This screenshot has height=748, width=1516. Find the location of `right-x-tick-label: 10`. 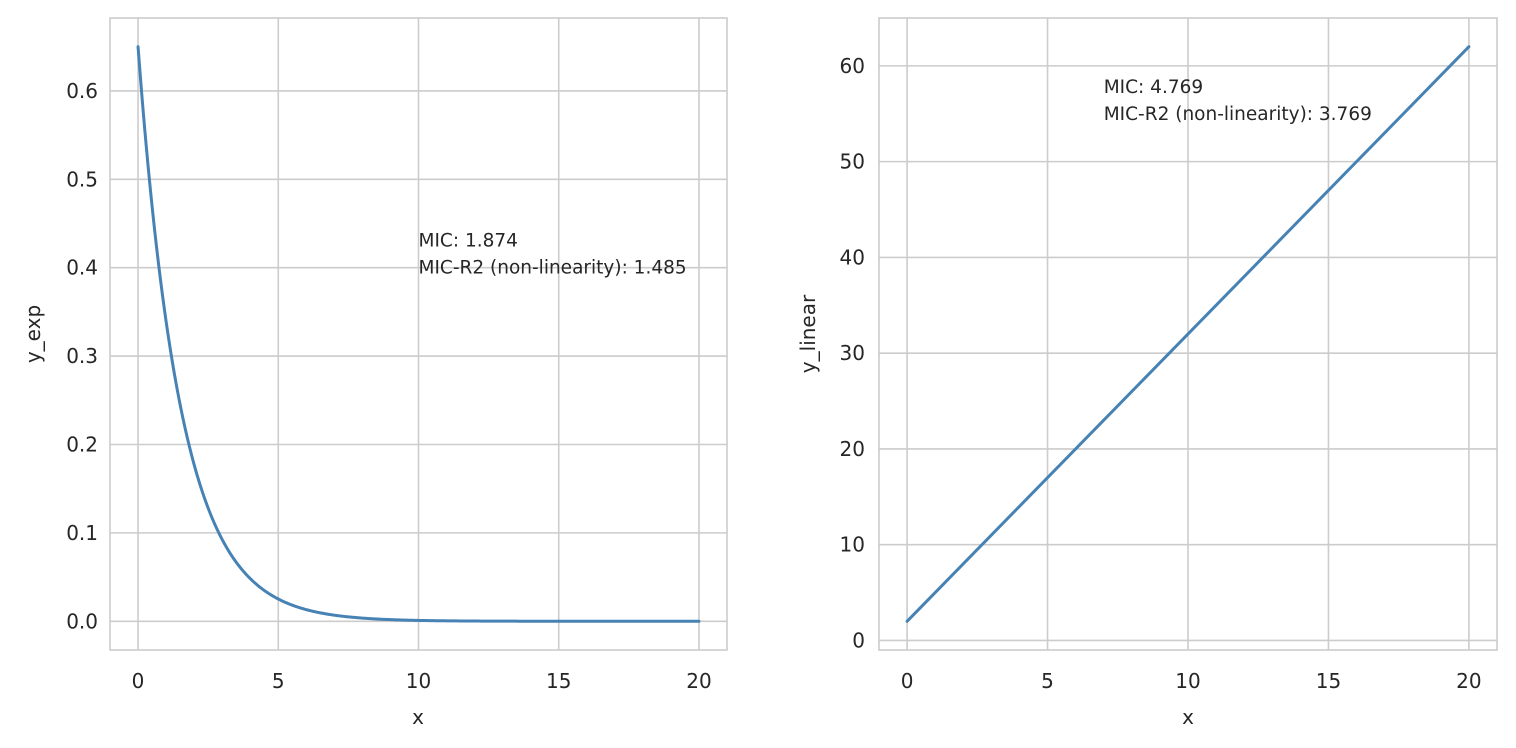

right-x-tick-label: 10 is located at coordinates (1187, 681).